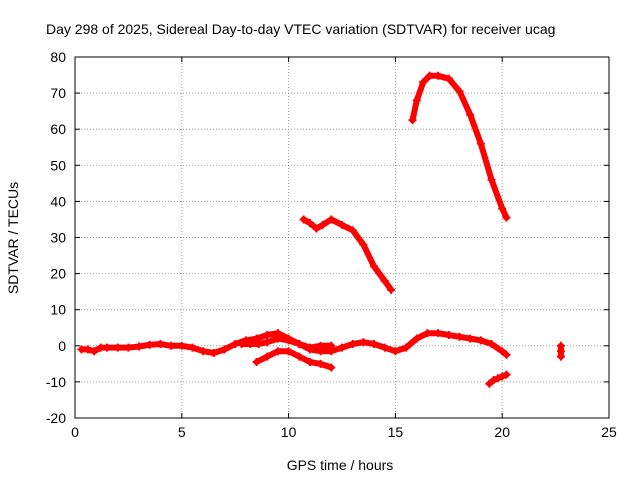 The height and width of the screenshot is (485, 640). Describe the element at coordinates (58, 310) in the screenshot. I see `y-tick-label: 10` at that location.